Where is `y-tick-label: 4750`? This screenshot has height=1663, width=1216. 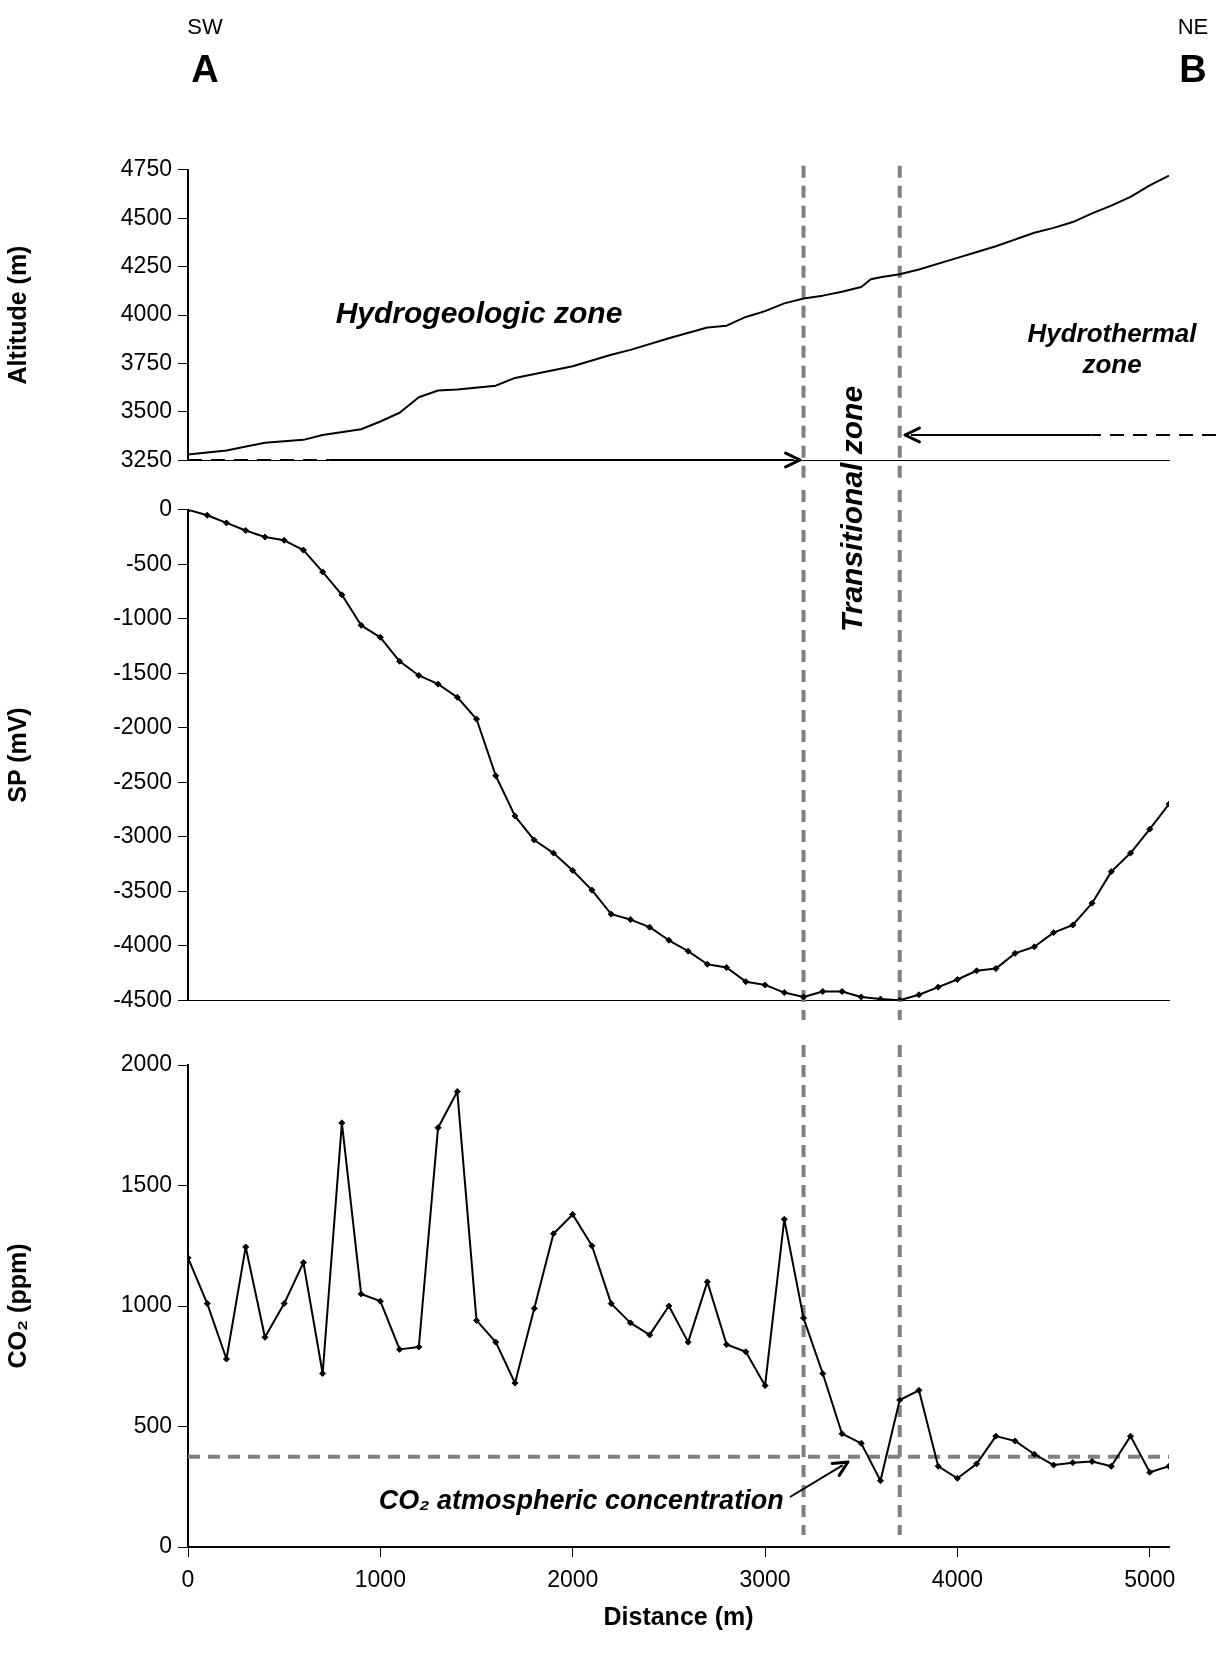 y-tick-label: 4750 is located at coordinates (146, 168).